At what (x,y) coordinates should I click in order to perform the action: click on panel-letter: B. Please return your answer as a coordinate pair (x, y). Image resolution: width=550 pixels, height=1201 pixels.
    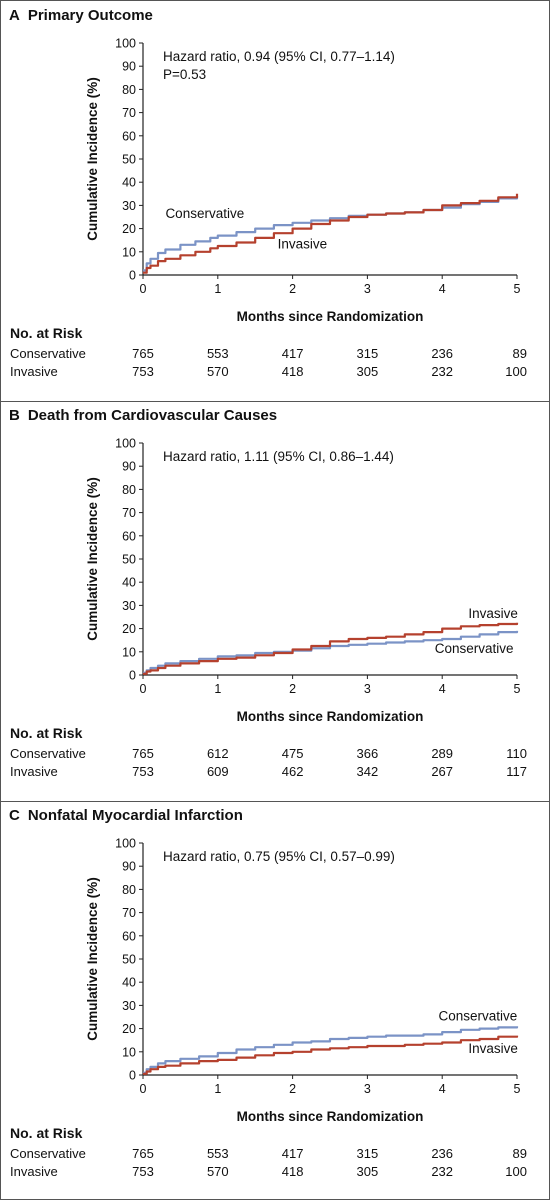
    Looking at the image, I should click on (14, 415).